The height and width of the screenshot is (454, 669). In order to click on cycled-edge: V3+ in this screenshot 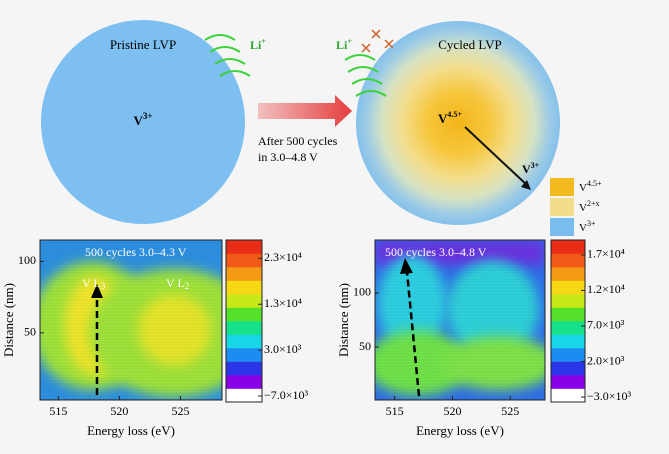, I will do `click(531, 168)`.